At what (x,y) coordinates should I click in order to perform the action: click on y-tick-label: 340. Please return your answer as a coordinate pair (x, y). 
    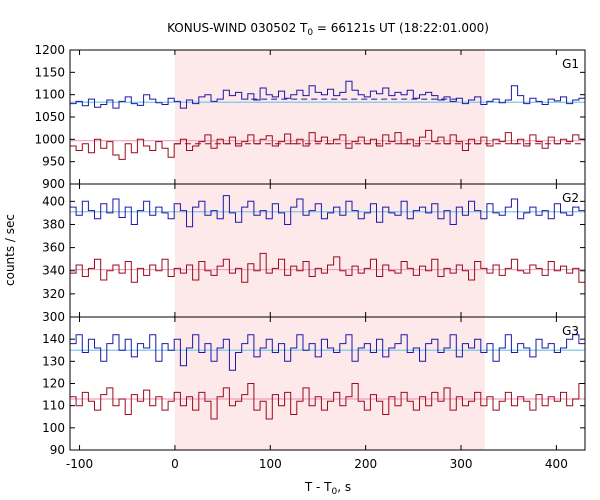
    Looking at the image, I should click on (53, 271).